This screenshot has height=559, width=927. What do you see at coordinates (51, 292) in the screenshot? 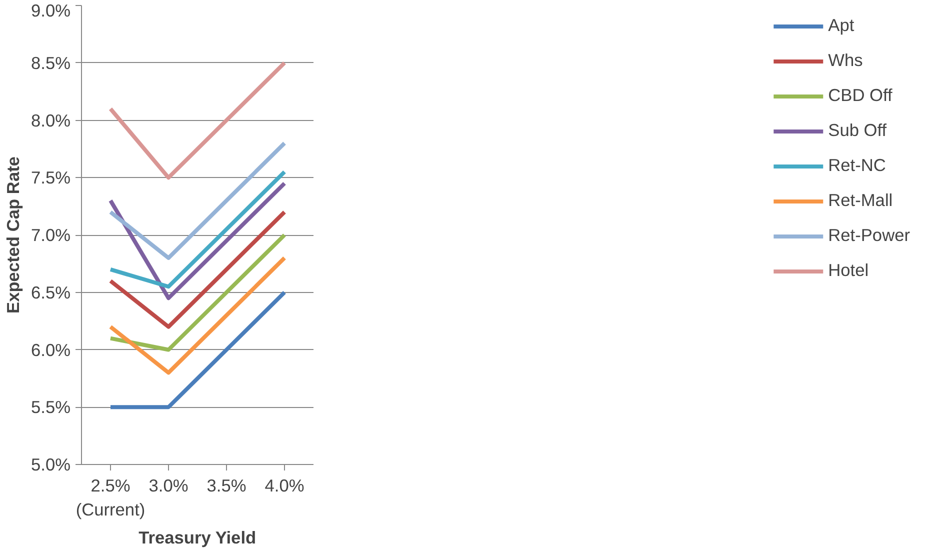
I see `y-tick-label: 6.5%` at bounding box center [51, 292].